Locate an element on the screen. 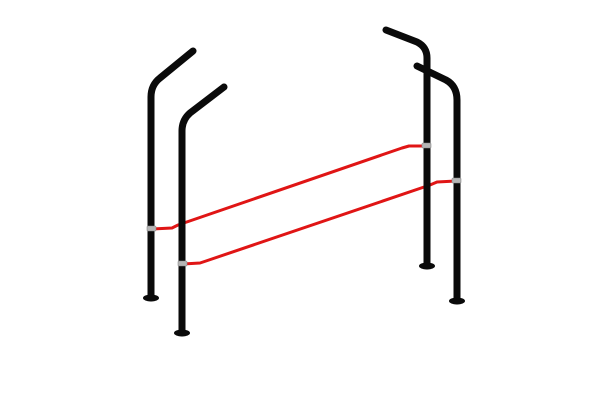 This screenshot has height=400, width=600. lower-rail is located at coordinates (319, 222).